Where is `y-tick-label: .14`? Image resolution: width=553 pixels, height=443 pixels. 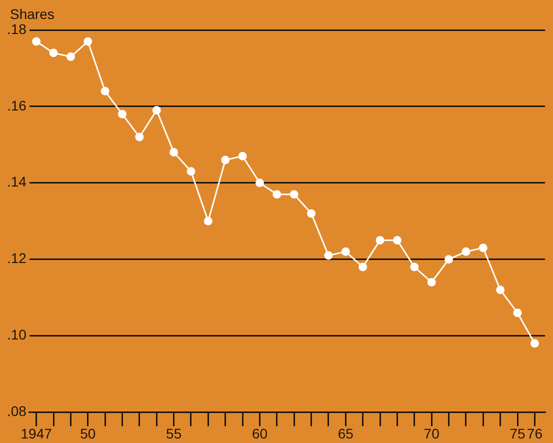
y-tick-label: .14 is located at coordinates (16, 182).